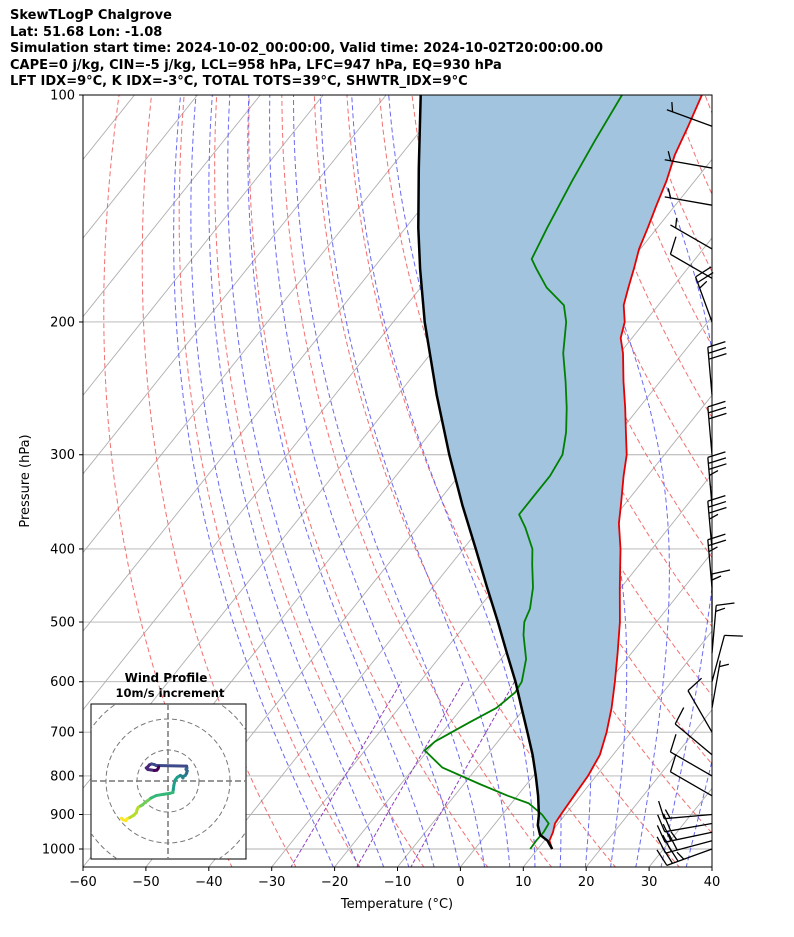  I want to click on x-tick-label: 40, so click(712, 882).